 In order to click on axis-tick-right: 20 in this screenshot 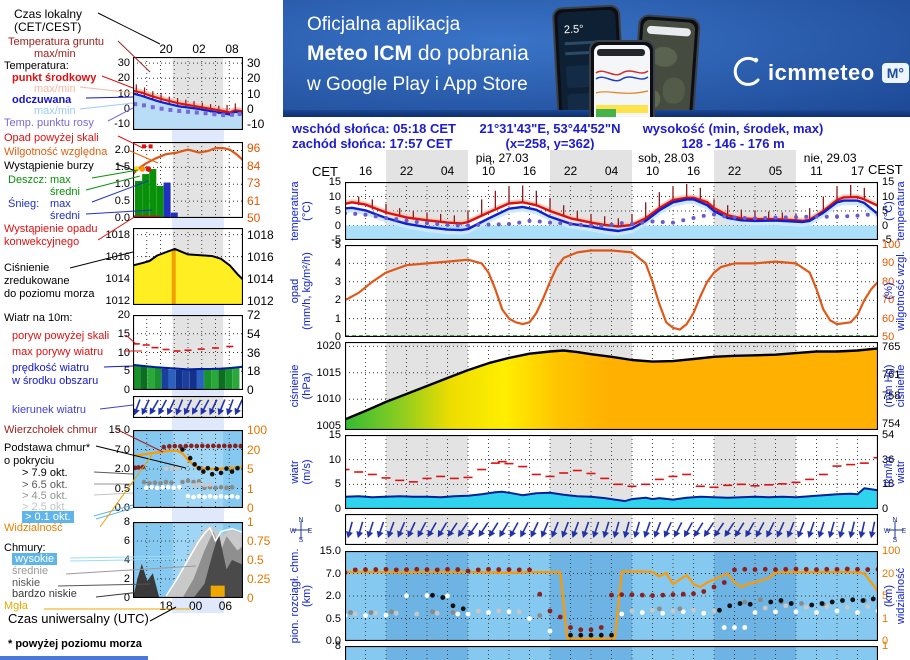, I will do `click(888, 573)`.